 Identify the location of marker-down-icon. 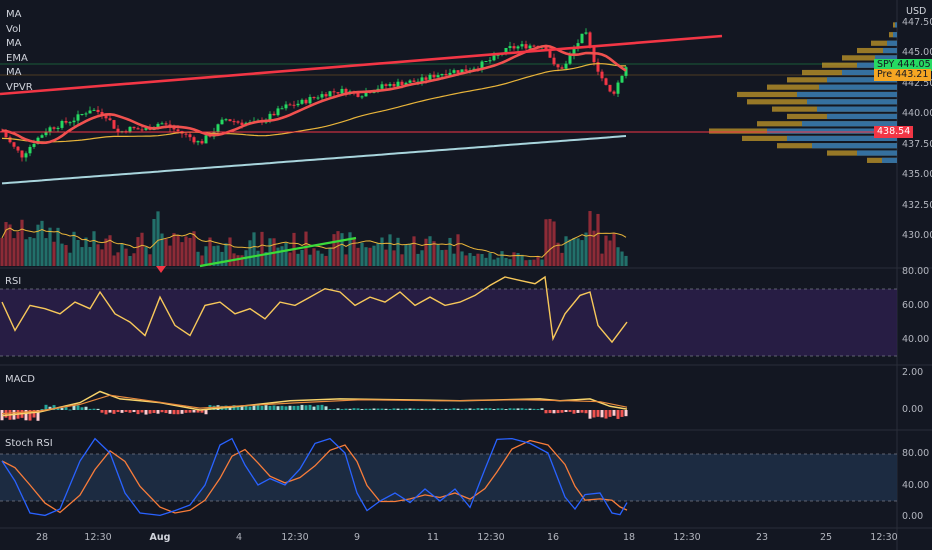
(161, 269).